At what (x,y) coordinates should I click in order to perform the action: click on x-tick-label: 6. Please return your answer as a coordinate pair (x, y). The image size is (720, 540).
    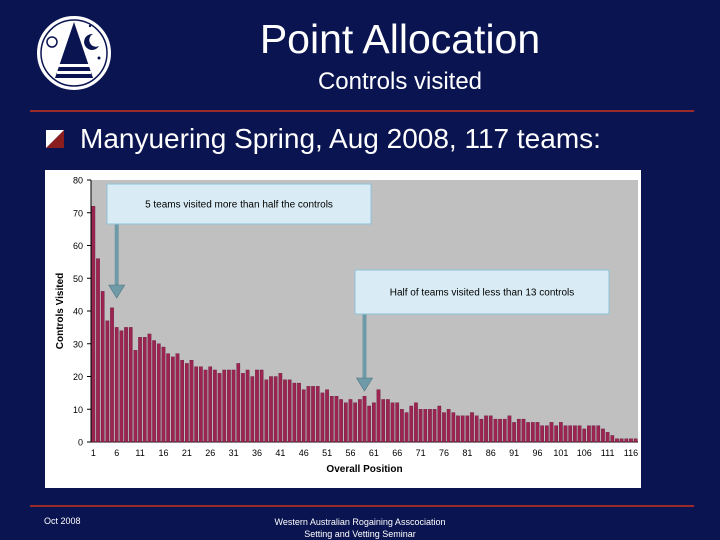
    Looking at the image, I should click on (116, 453).